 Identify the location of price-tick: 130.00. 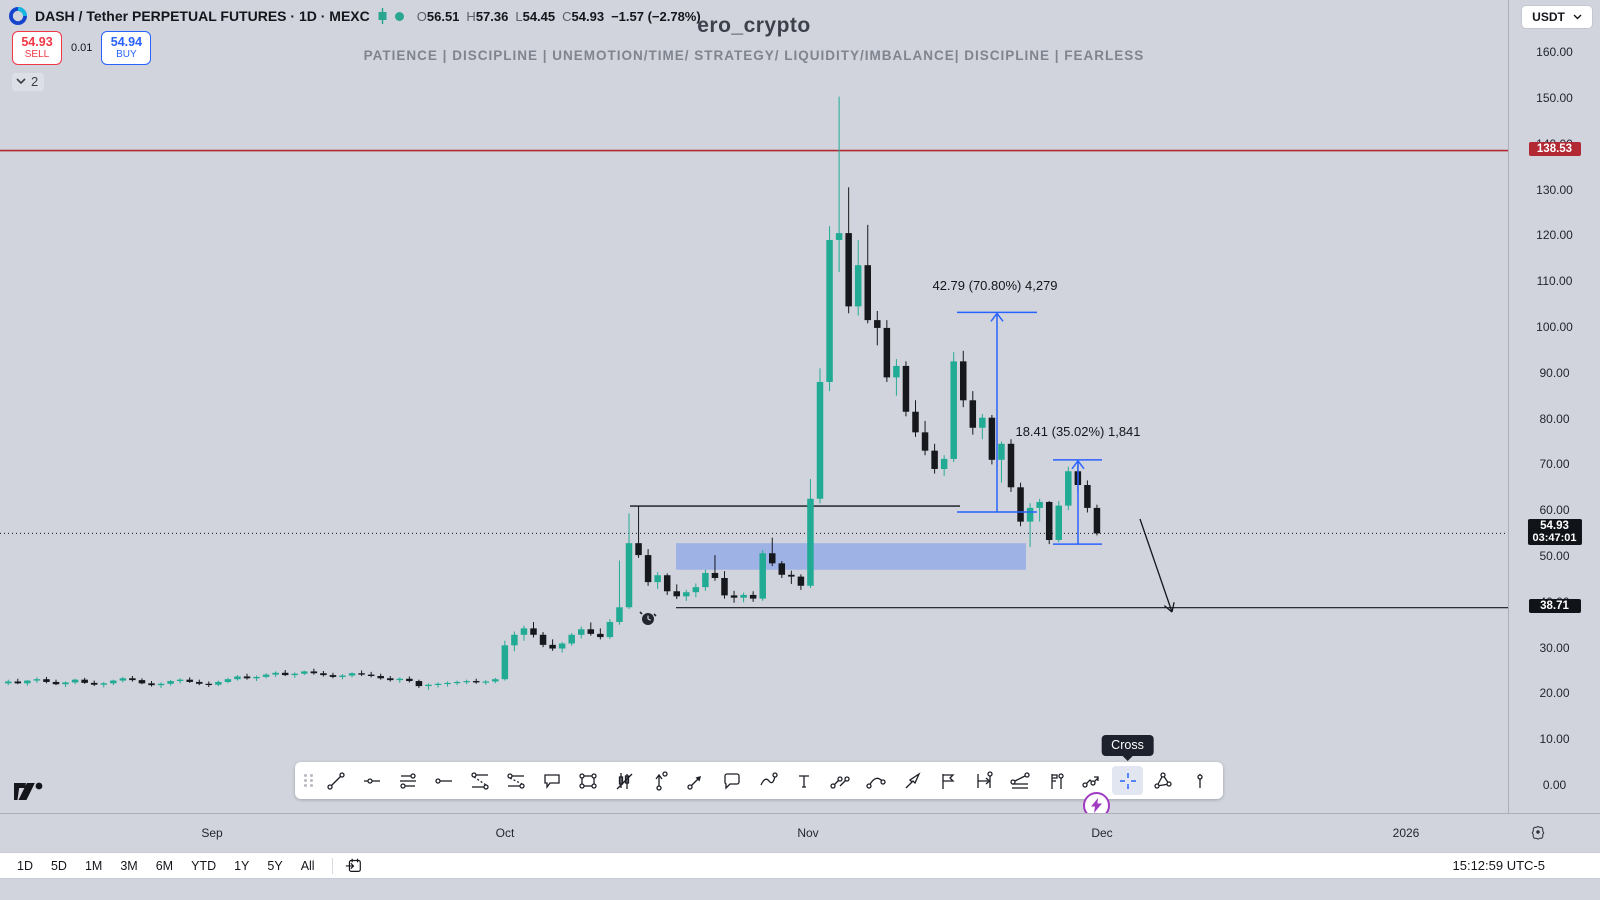
(1554, 189).